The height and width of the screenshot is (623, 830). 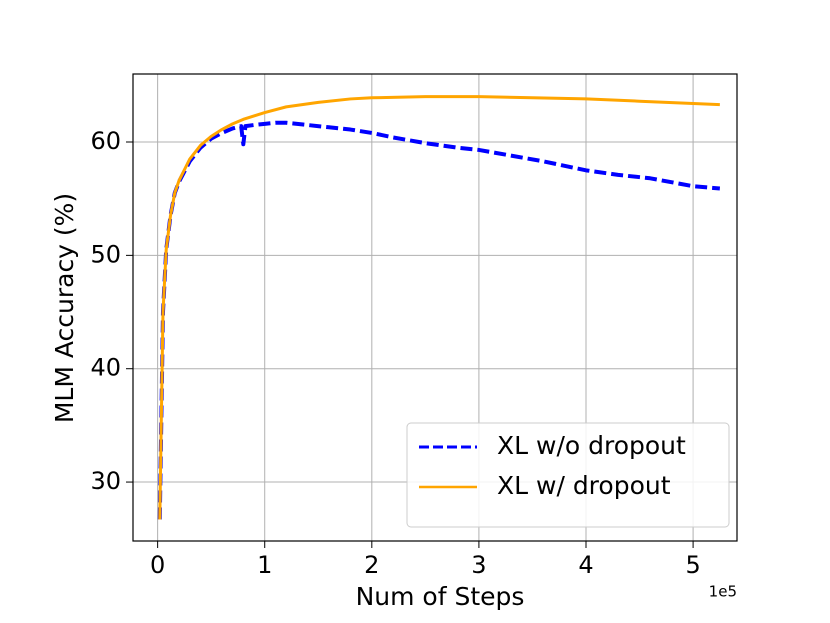 I want to click on x-tick-label: 2, so click(x=371, y=565).